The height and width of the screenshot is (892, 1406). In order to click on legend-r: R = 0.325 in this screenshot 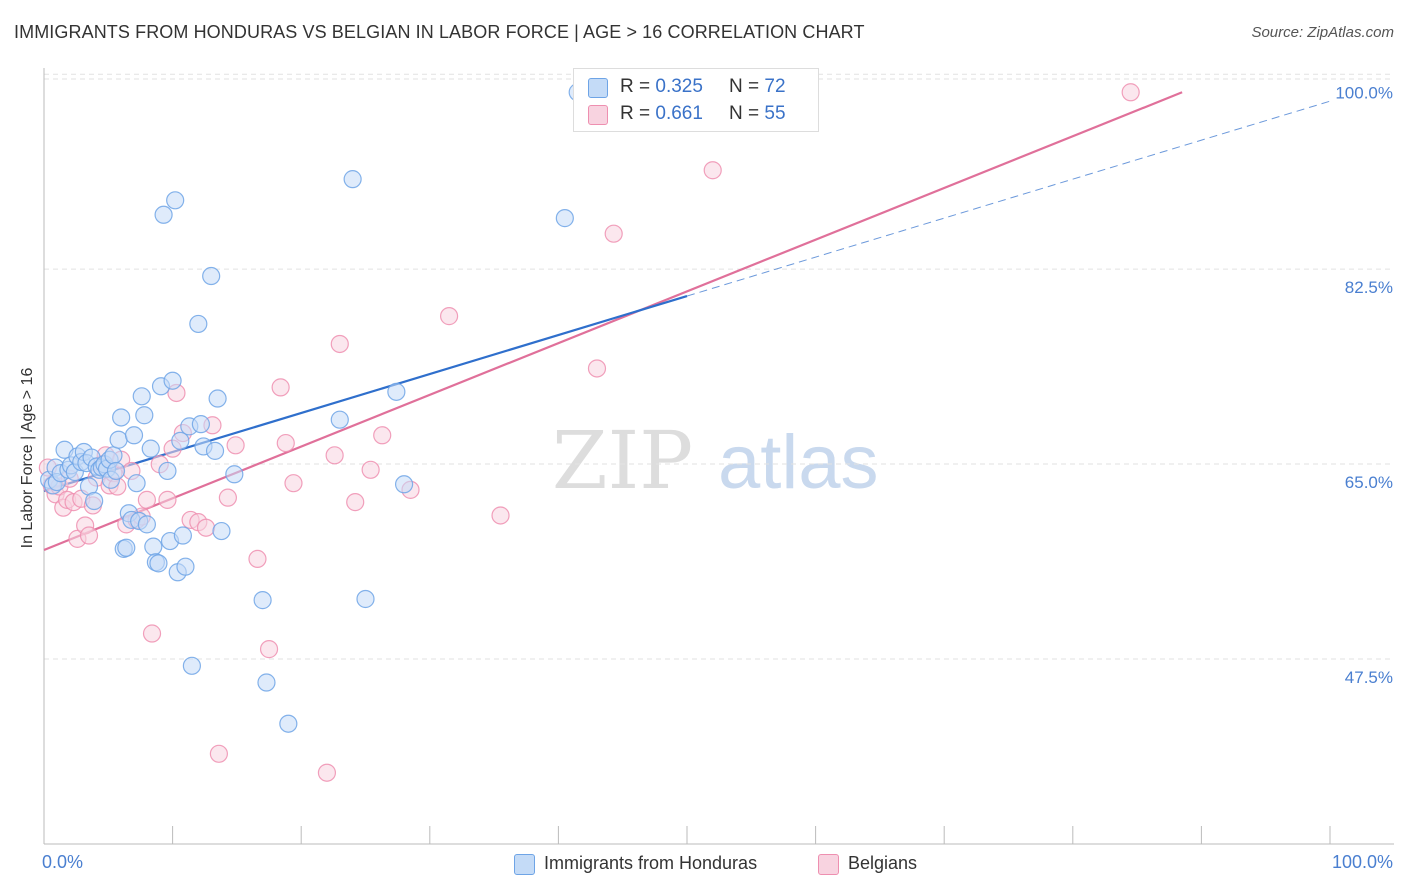, I will do `click(661, 86)`.